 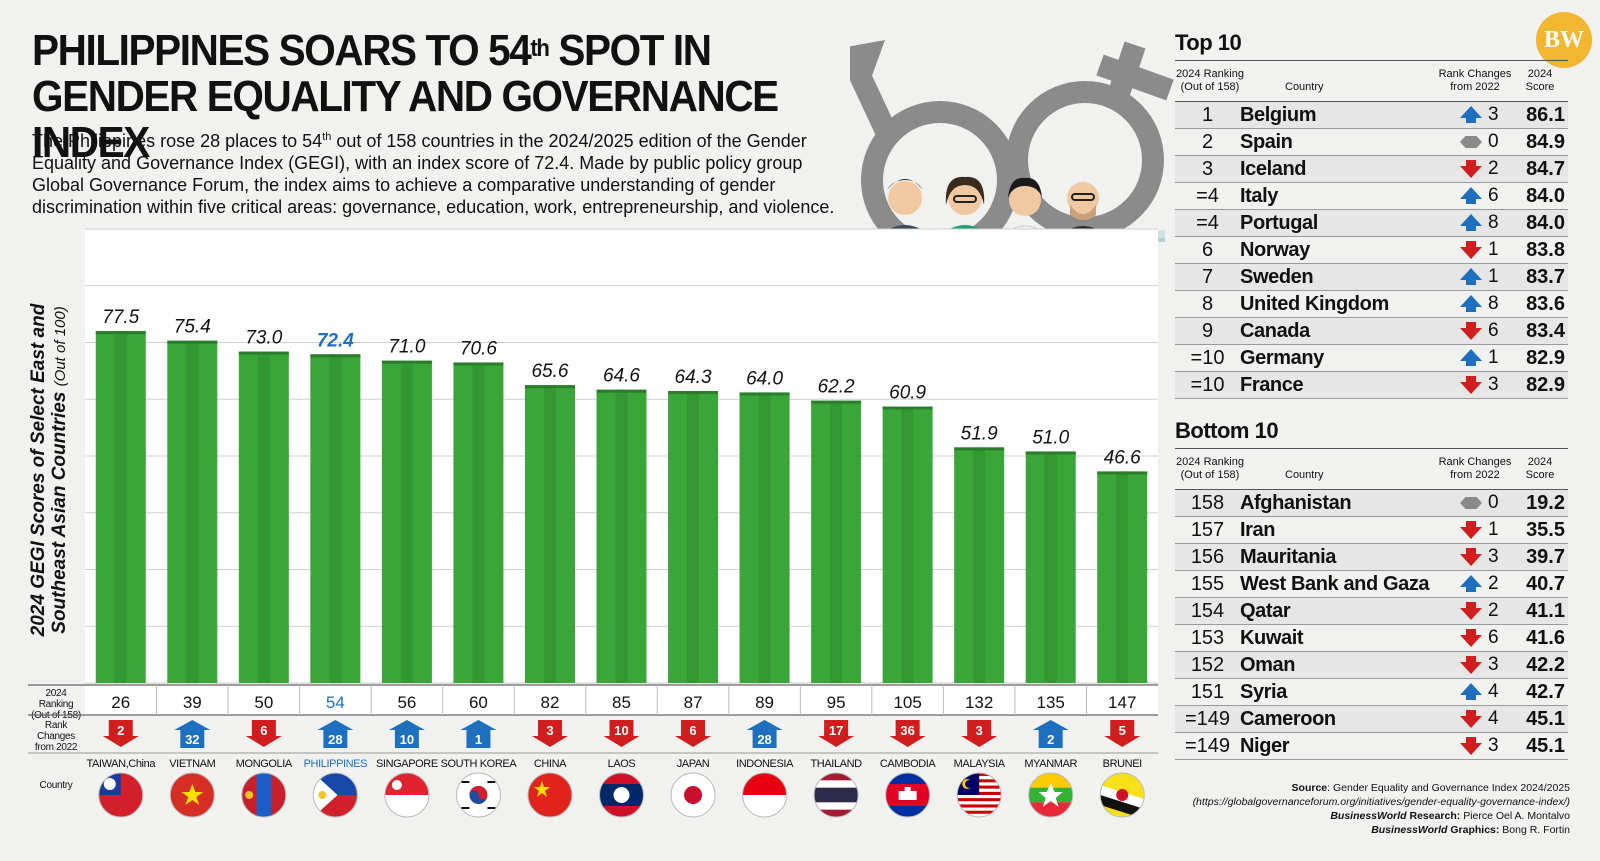 What do you see at coordinates (1493, 330) in the screenshot?
I see `rank-change-value: 6` at bounding box center [1493, 330].